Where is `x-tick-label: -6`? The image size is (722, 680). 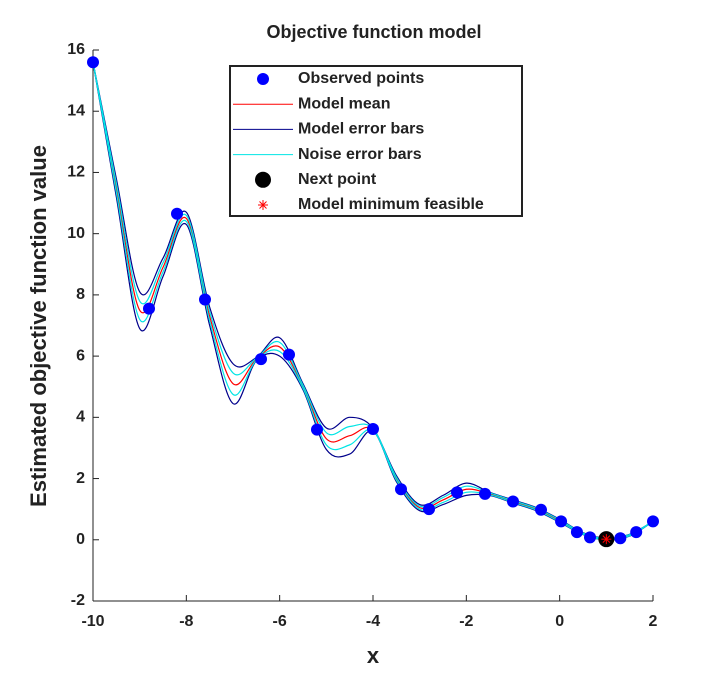 x-tick-label: -6 is located at coordinates (280, 621).